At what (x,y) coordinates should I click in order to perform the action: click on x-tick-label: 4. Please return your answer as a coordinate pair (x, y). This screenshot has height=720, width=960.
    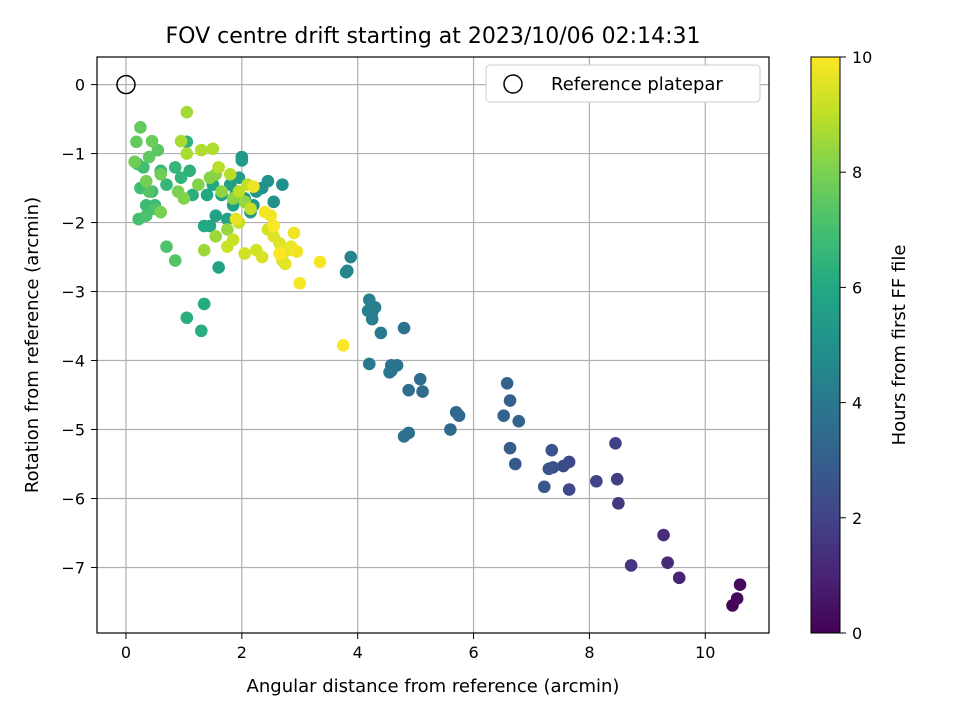
    Looking at the image, I should click on (358, 652).